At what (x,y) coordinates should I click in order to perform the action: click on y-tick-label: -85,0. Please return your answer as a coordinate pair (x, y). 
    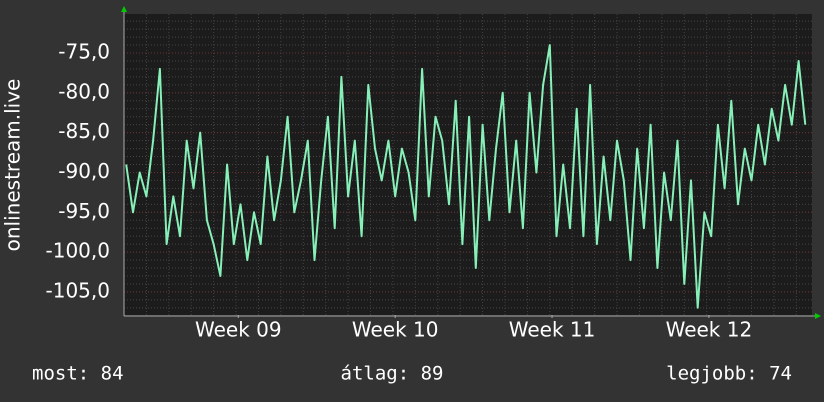
    Looking at the image, I should click on (84, 131).